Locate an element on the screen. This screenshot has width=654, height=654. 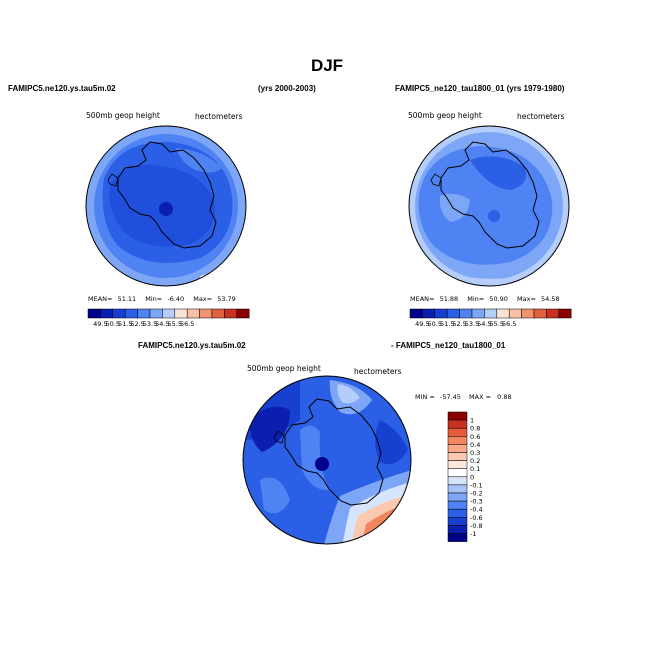
panel2-min-value: 50.90 is located at coordinates (498, 299).